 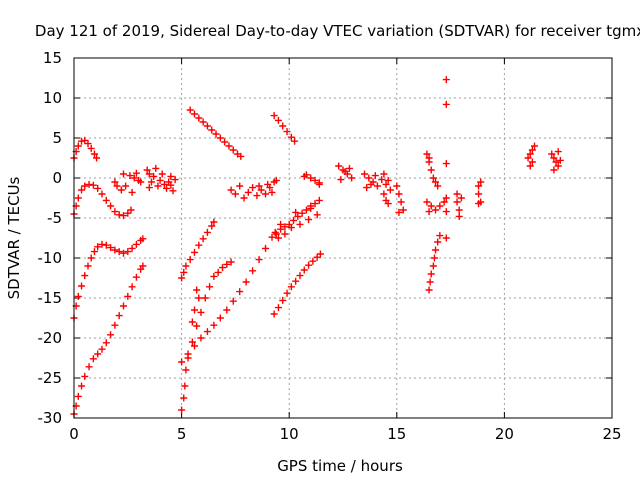 What do you see at coordinates (182, 434) in the screenshot?
I see `x-tick-label: 5` at bounding box center [182, 434].